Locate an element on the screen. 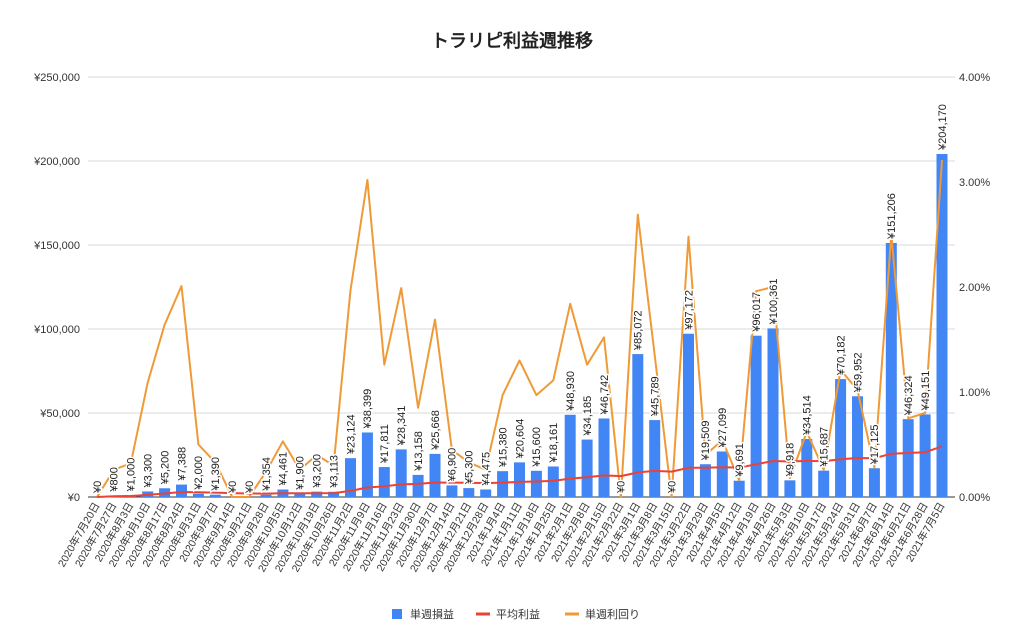 Image resolution: width=1024 pixels, height=639 pixels. bar-data-label: ¥15,687 is located at coordinates (825, 447).